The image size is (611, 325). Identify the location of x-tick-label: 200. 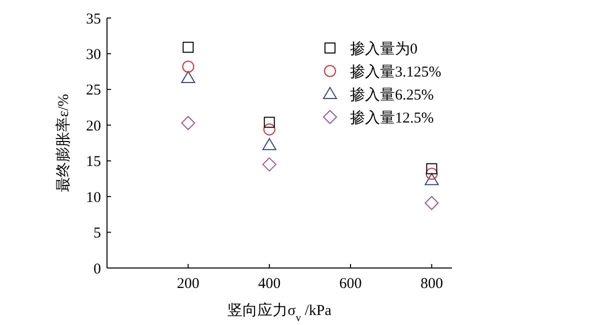
(188, 284).